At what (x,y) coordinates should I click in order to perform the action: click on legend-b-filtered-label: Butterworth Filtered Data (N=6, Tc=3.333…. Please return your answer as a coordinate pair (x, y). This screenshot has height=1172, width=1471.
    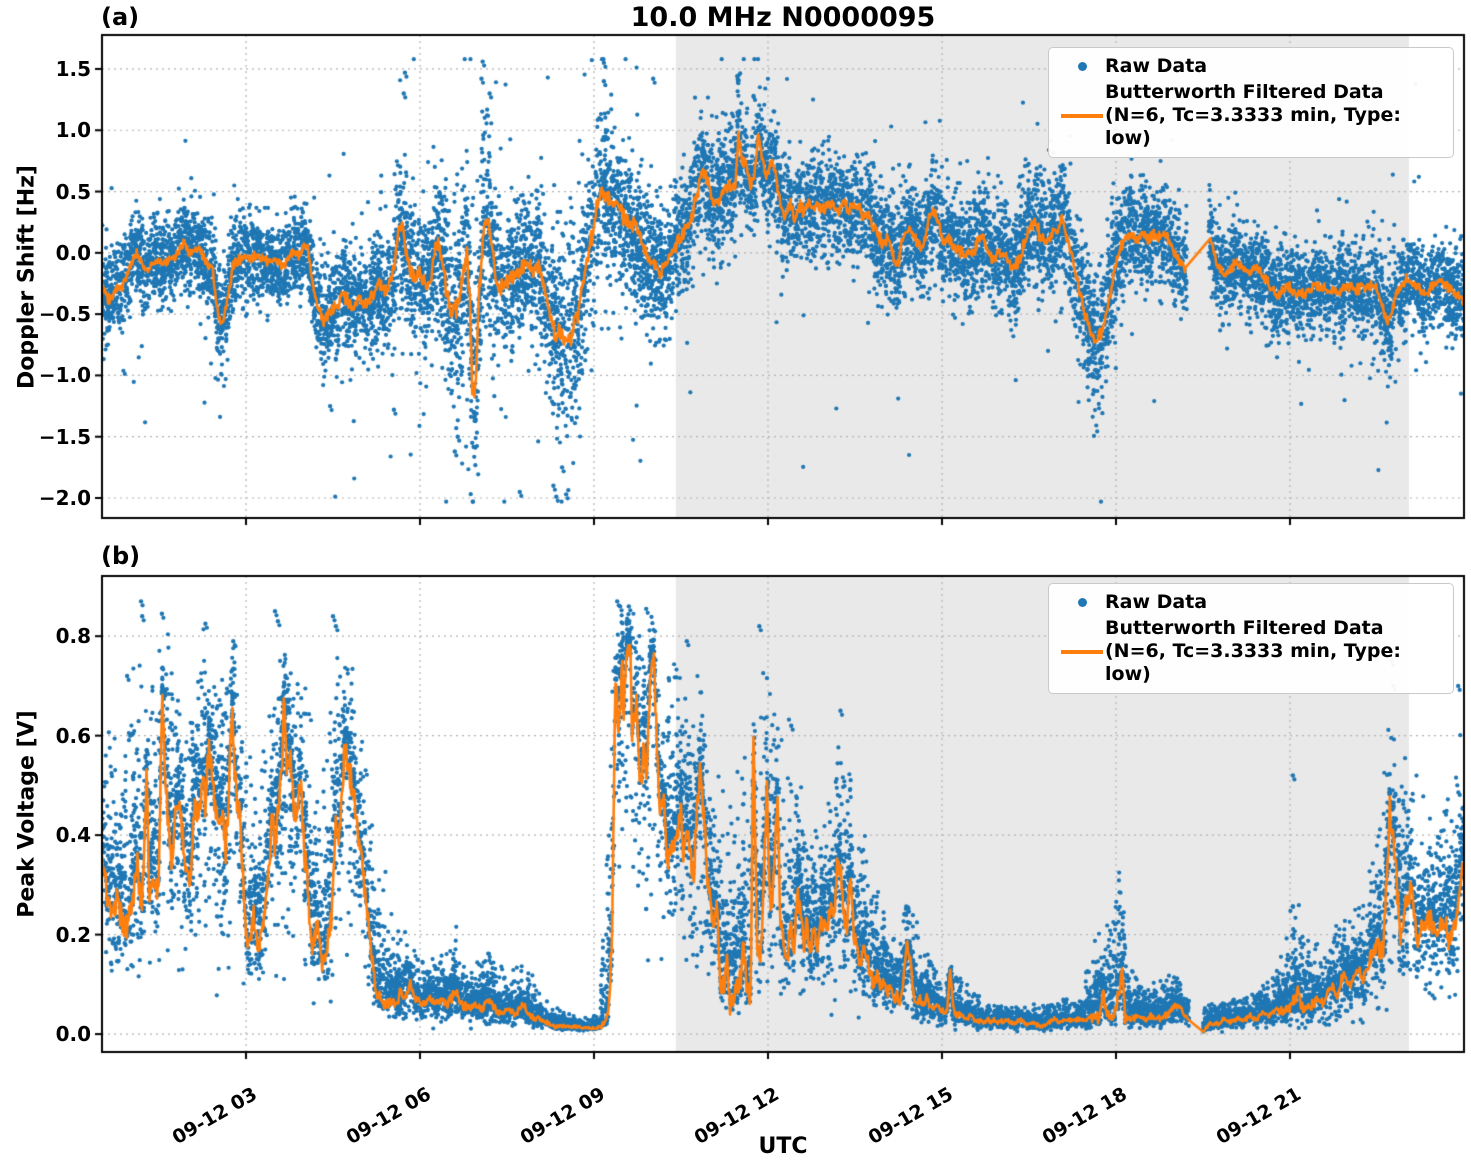
    Looking at the image, I should click on (1274, 651).